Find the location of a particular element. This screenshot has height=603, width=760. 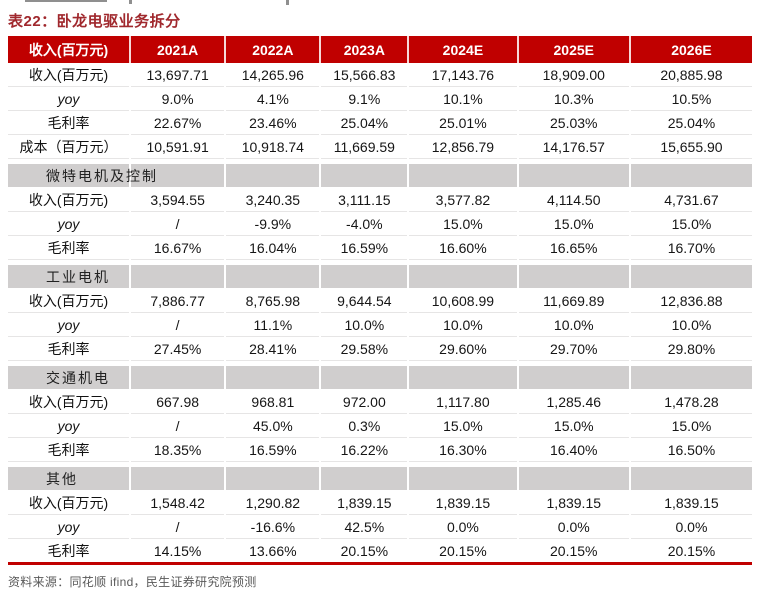

metric-column-header: 收入(百万元) is located at coordinates (69, 49).